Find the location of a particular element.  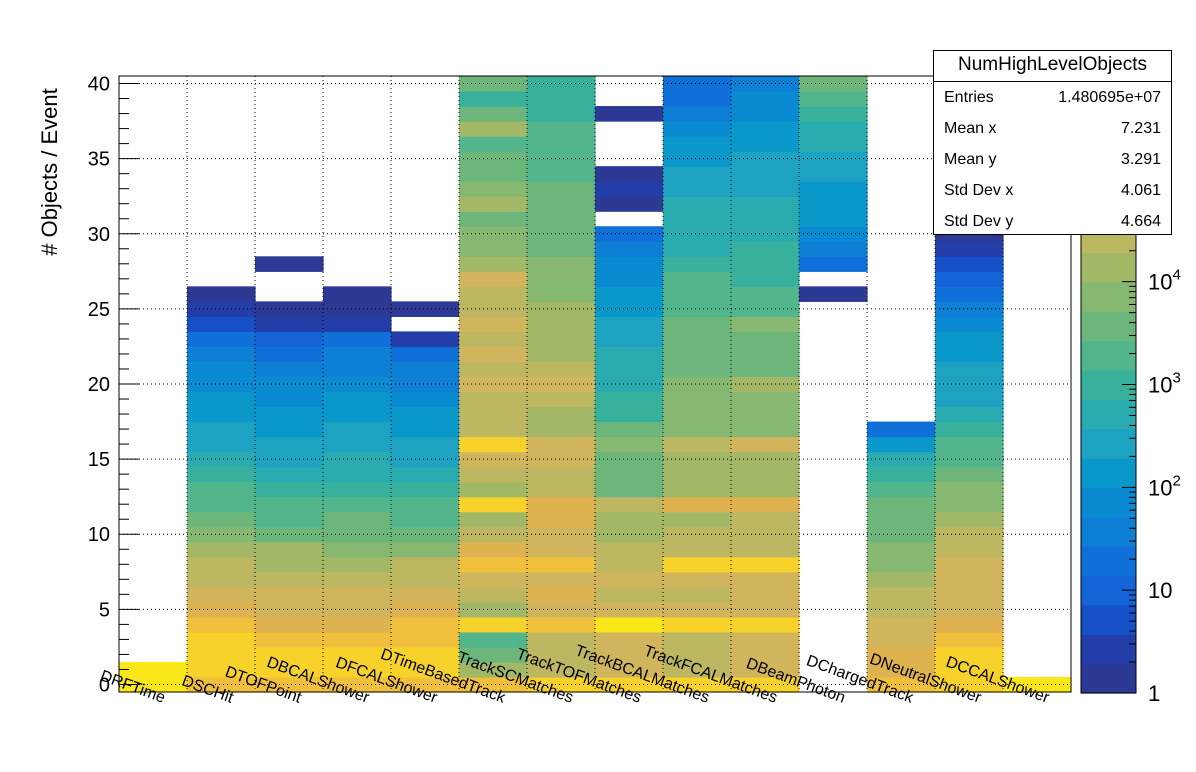

stats-row: Mean y 3.291 is located at coordinates (1052, 159).